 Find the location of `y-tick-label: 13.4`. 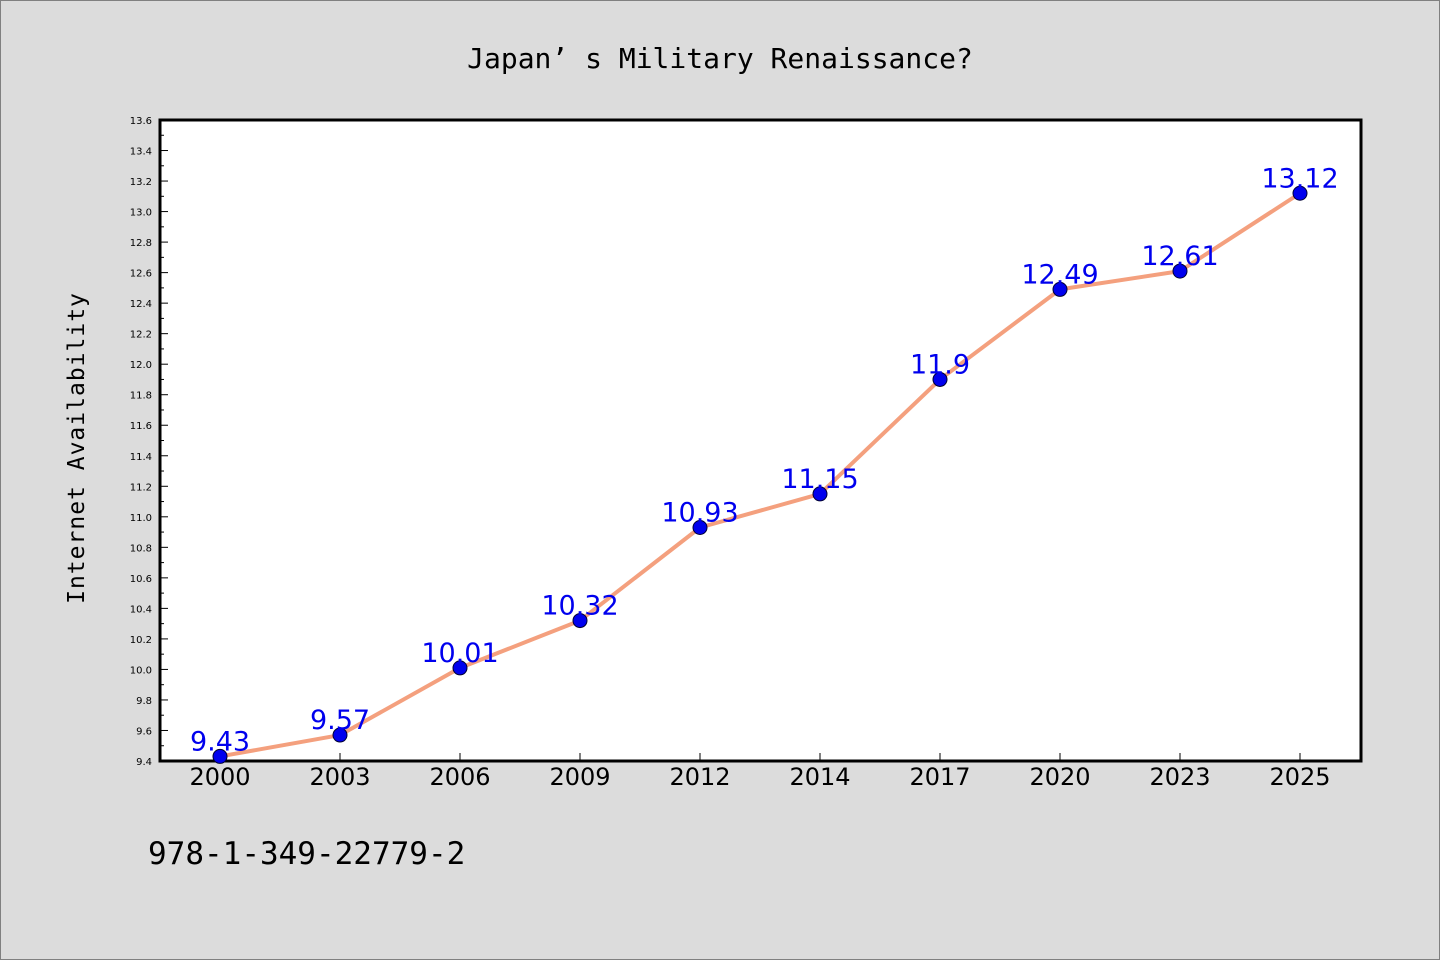

y-tick-label: 13.4 is located at coordinates (141, 152).